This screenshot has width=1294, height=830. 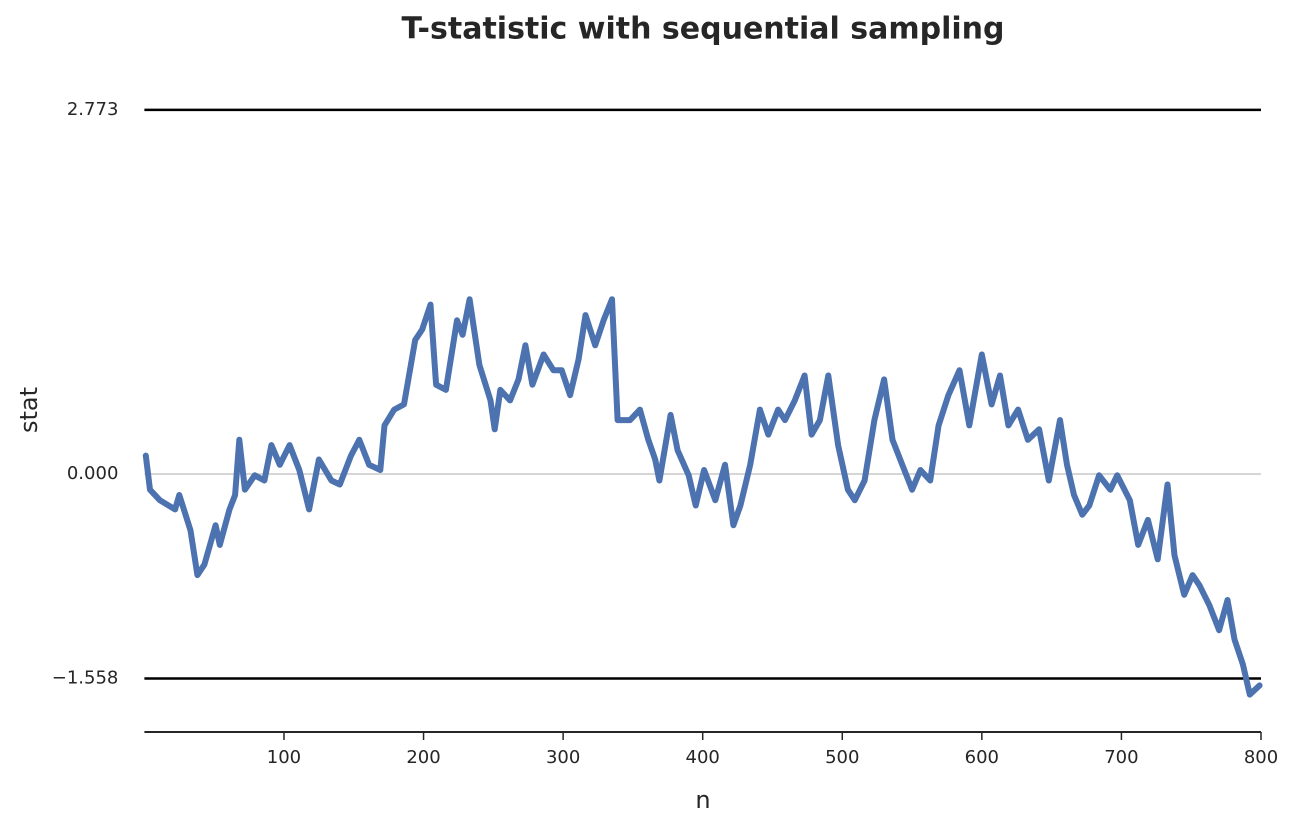 What do you see at coordinates (93, 473) in the screenshot?
I see `y-tick-label: 0.000` at bounding box center [93, 473].